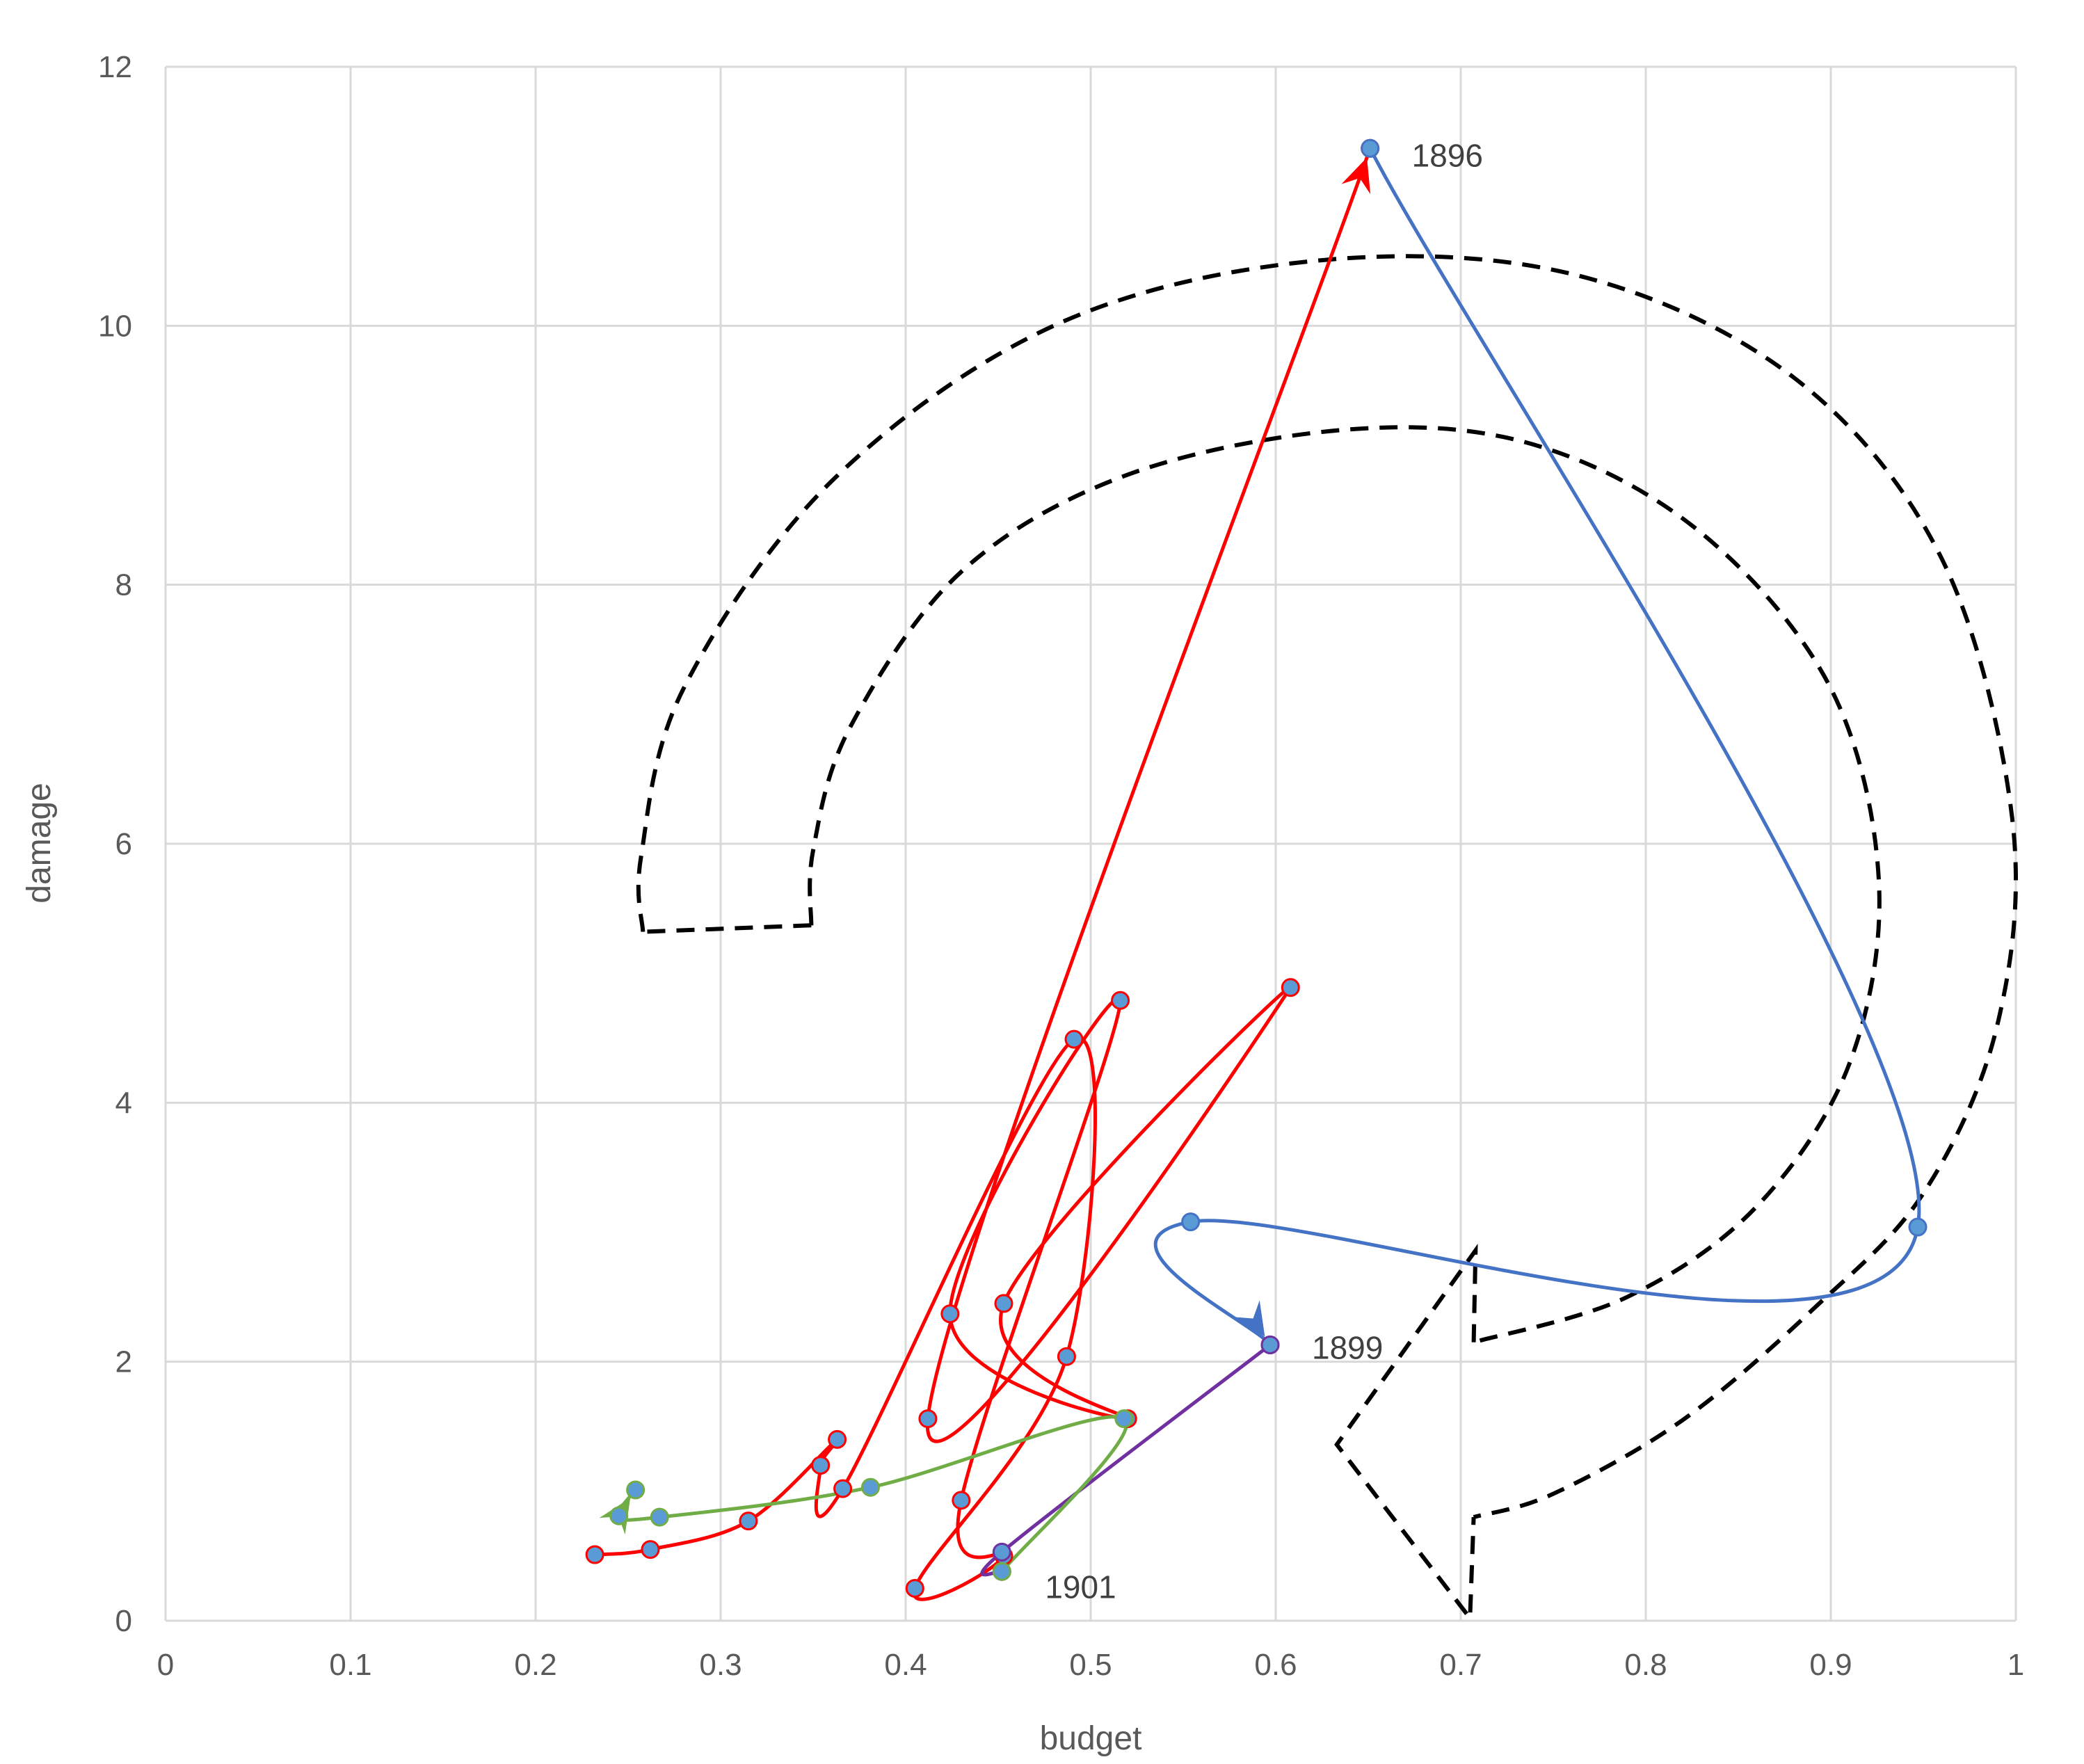 Image resolution: width=2084 pixels, height=1764 pixels. Describe the element at coordinates (115, 67) in the screenshot. I see `y-tick-label: 12` at that location.